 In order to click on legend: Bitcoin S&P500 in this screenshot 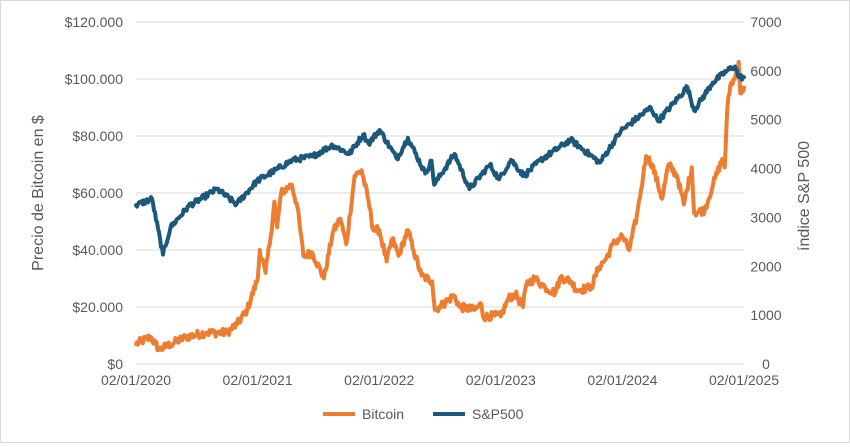, I will do `click(423, 414)`.